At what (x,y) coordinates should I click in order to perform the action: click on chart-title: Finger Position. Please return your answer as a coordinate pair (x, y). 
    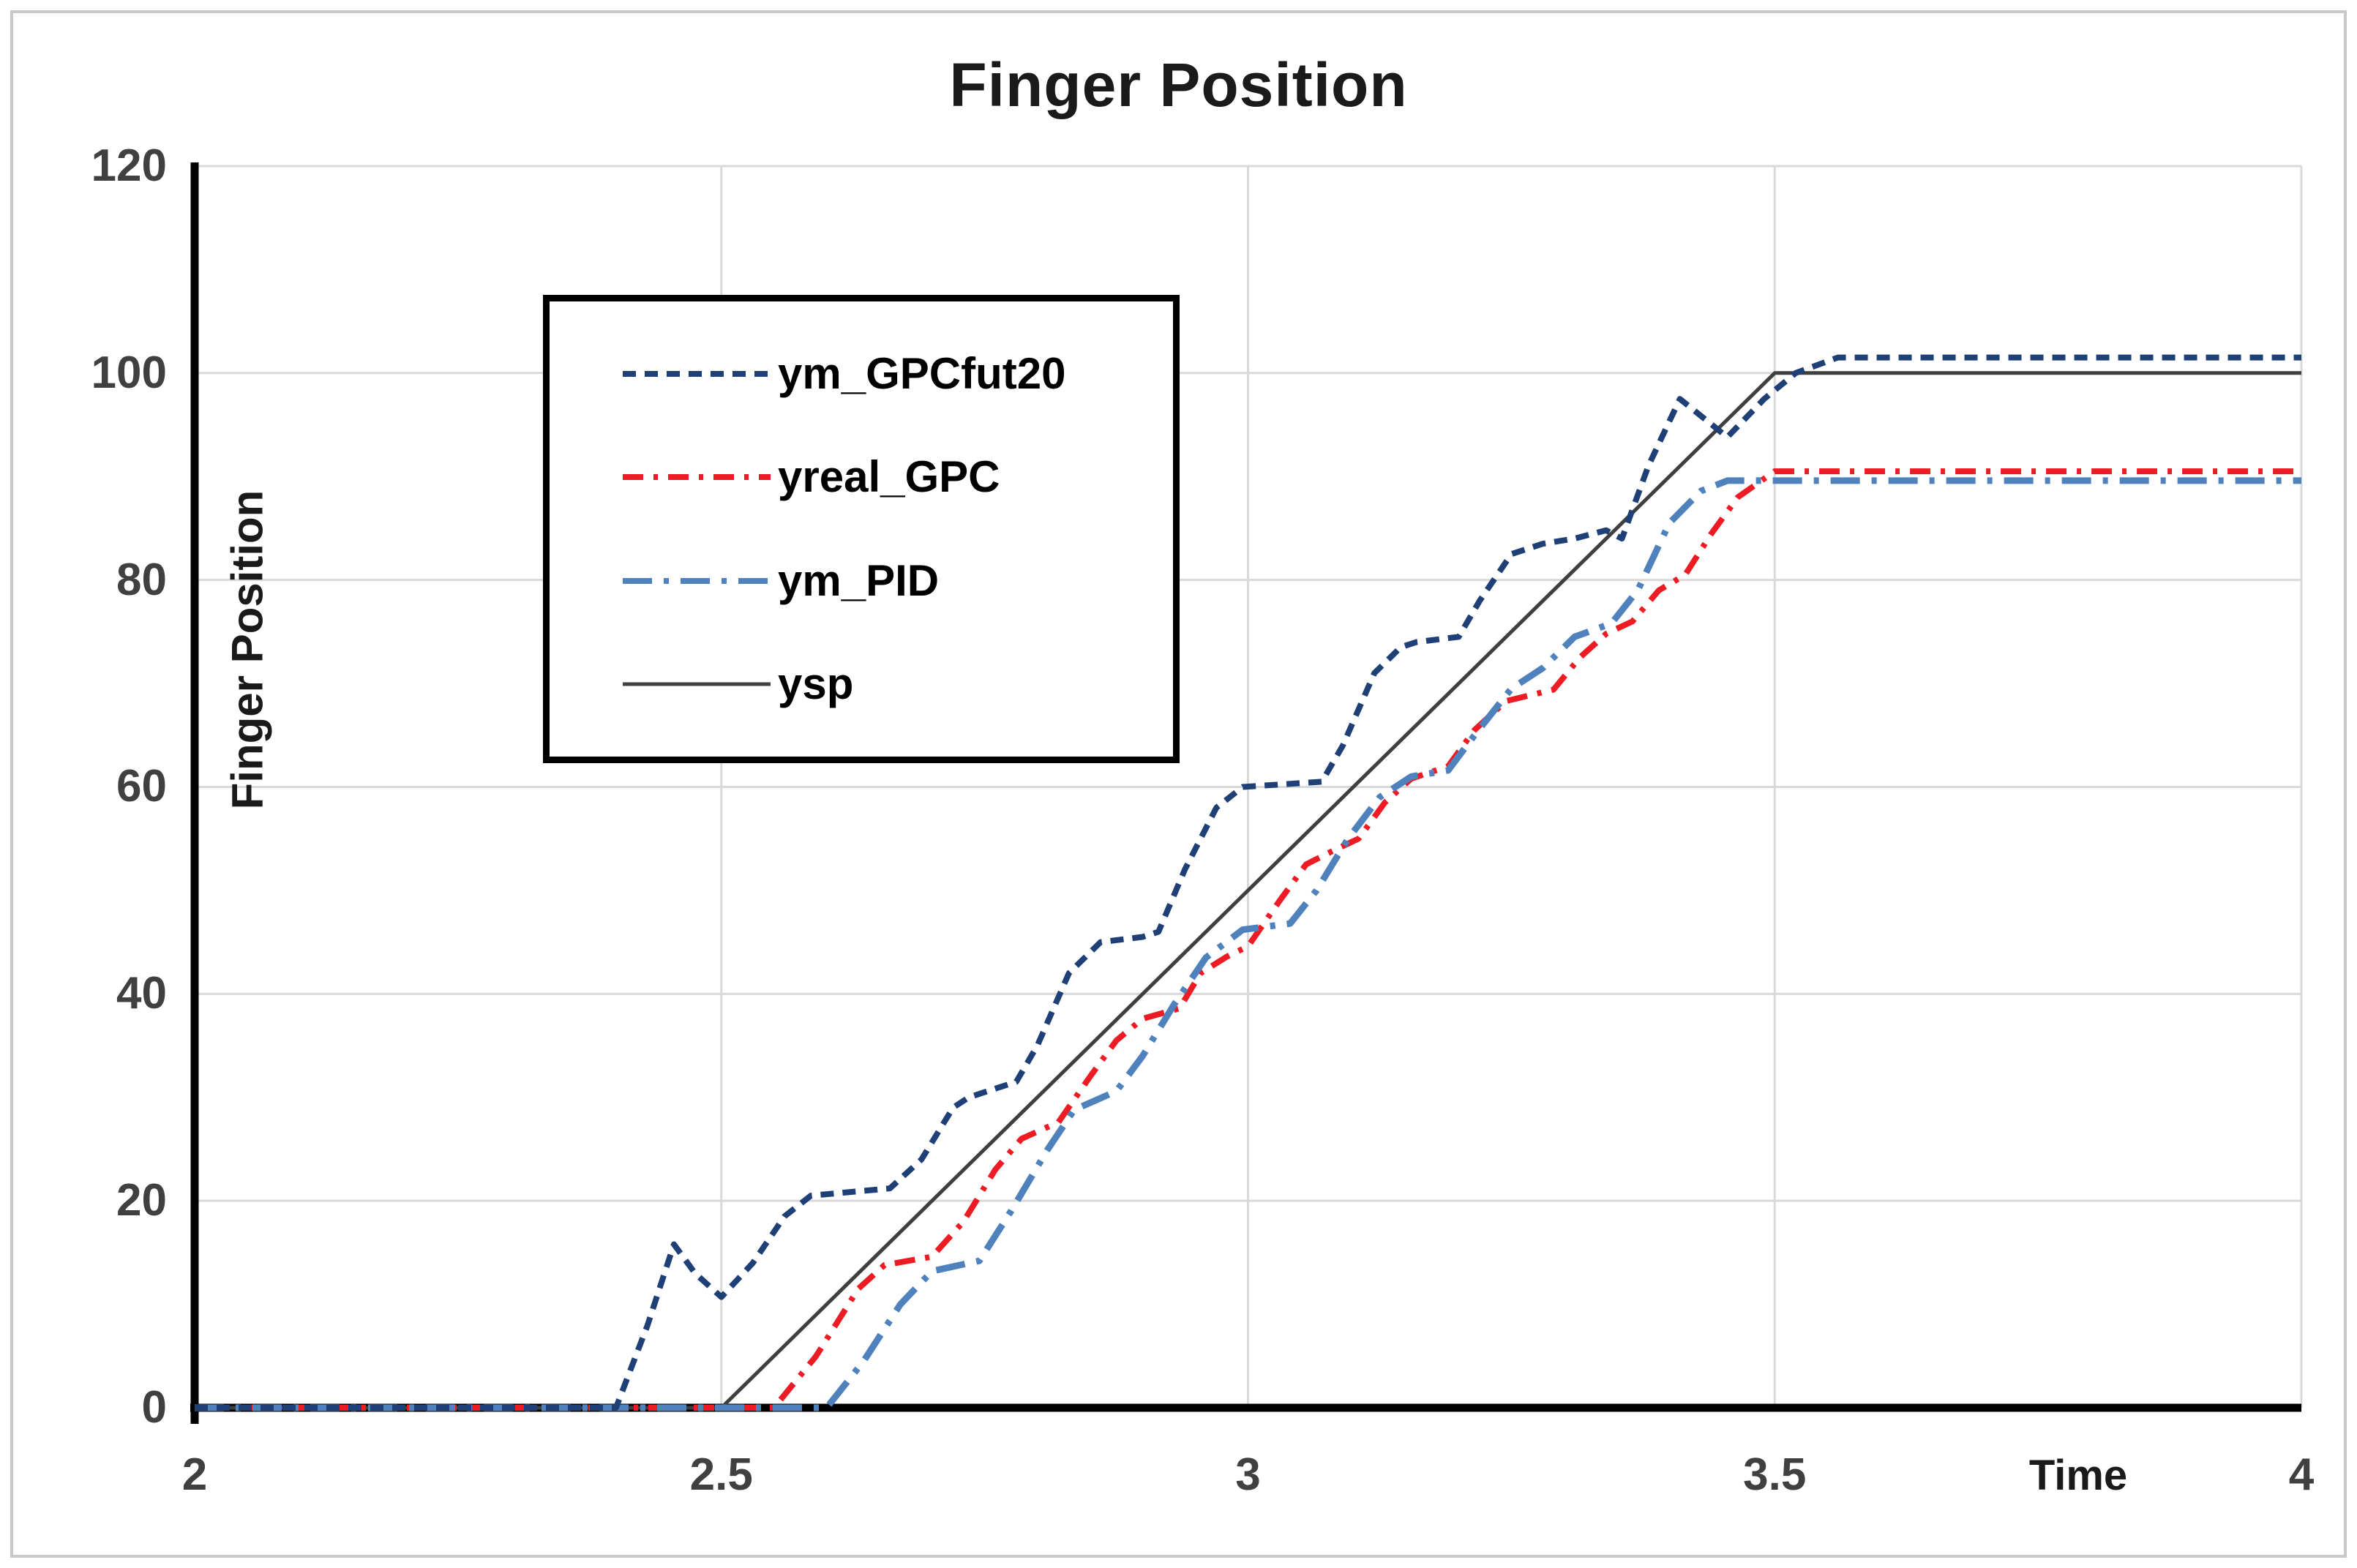
    Looking at the image, I should click on (1178, 85).